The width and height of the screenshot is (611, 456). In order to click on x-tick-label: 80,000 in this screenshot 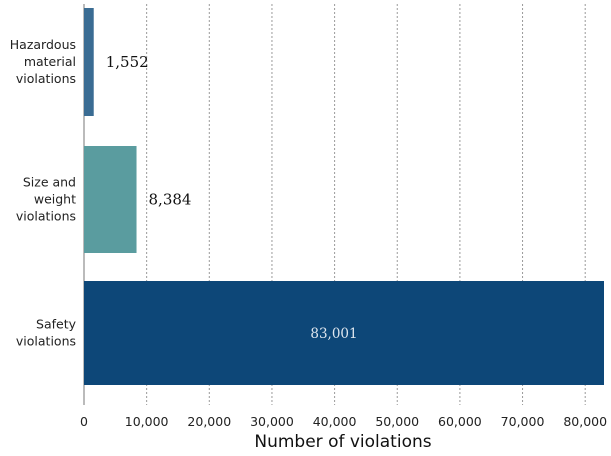, I will do `click(585, 421)`.